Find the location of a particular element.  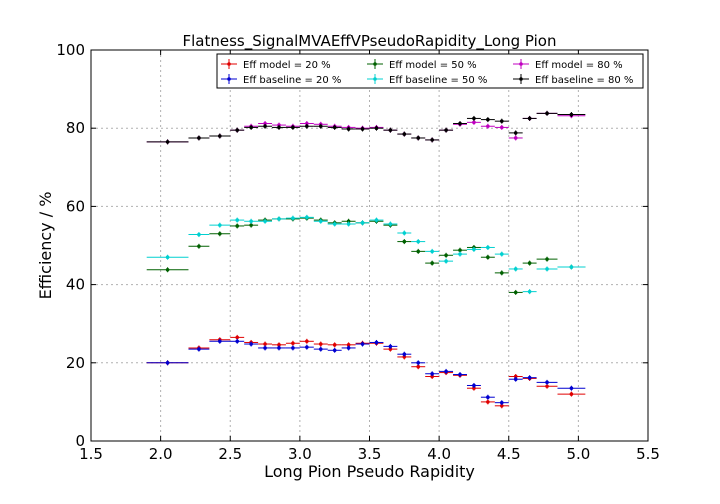

x-tick-label: 2.0 is located at coordinates (161, 454).